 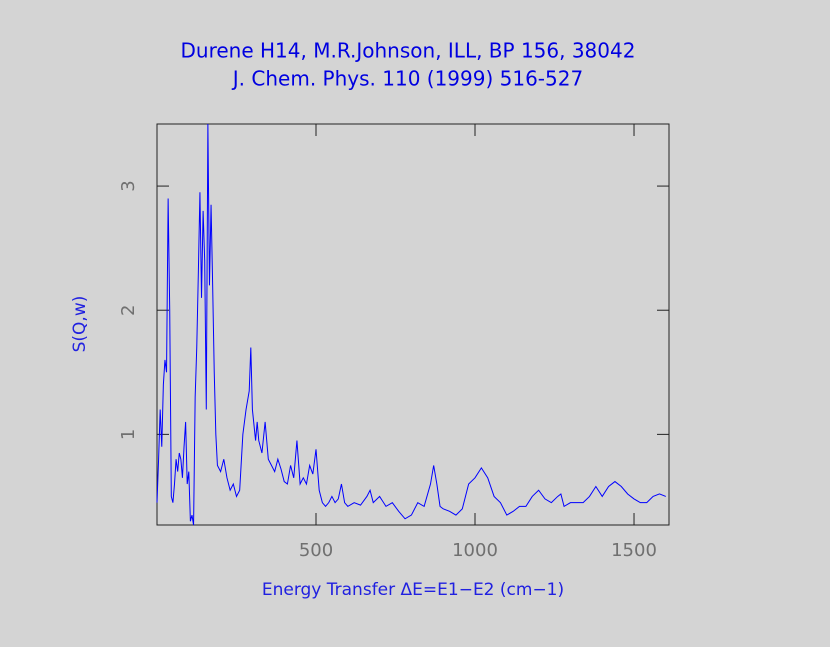 What do you see at coordinates (407, 79) in the screenshot?
I see `chart-subtitle: J. Chem. Phys. 110 (1999) 516-527` at bounding box center [407, 79].